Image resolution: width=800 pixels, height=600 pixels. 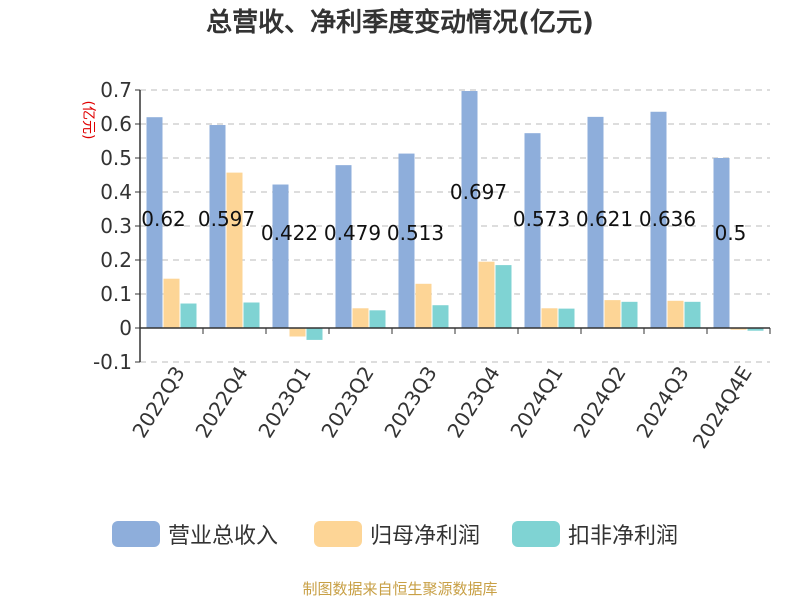 I want to click on source-note: 制图数据来自恒生聚源数据库, so click(x=399, y=589).